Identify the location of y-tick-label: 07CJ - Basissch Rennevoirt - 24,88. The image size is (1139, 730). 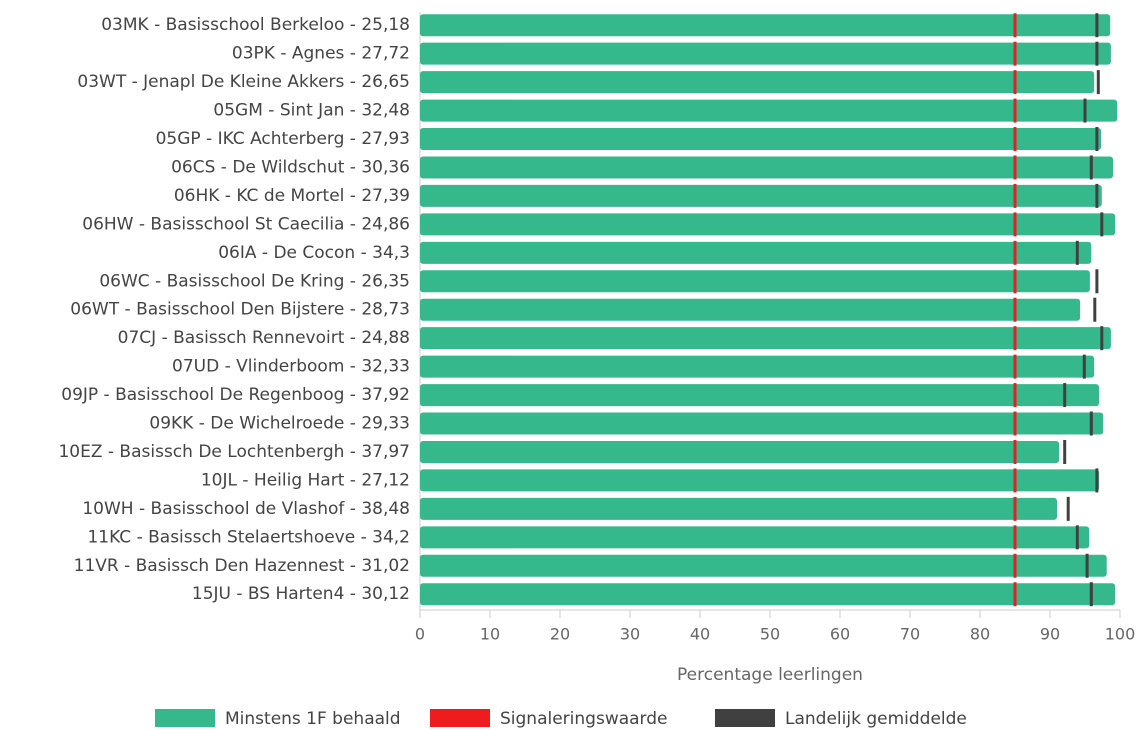
(264, 338).